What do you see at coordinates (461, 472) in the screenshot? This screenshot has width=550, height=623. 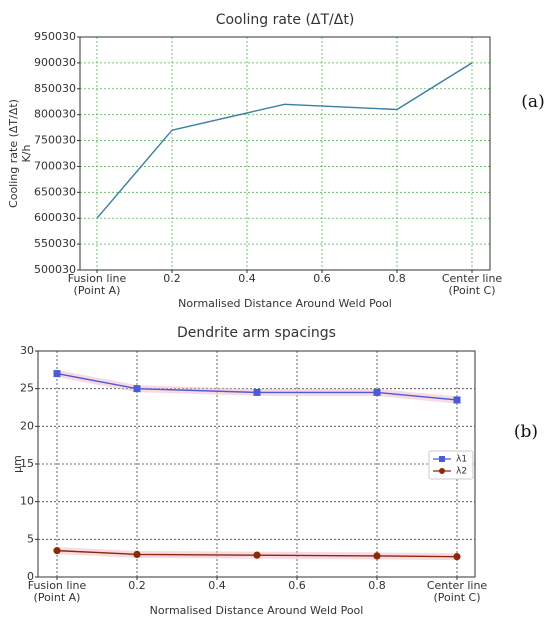 I see `legend-label: λ2` at bounding box center [461, 472].